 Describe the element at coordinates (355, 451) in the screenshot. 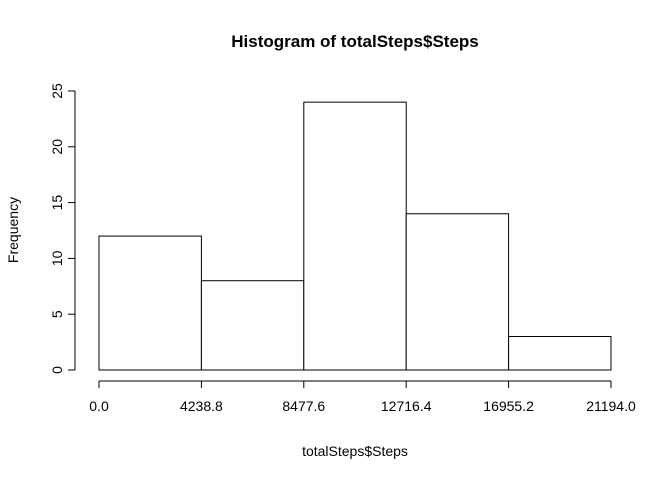

I see `x-axis-label: totalSteps$Steps` at that location.